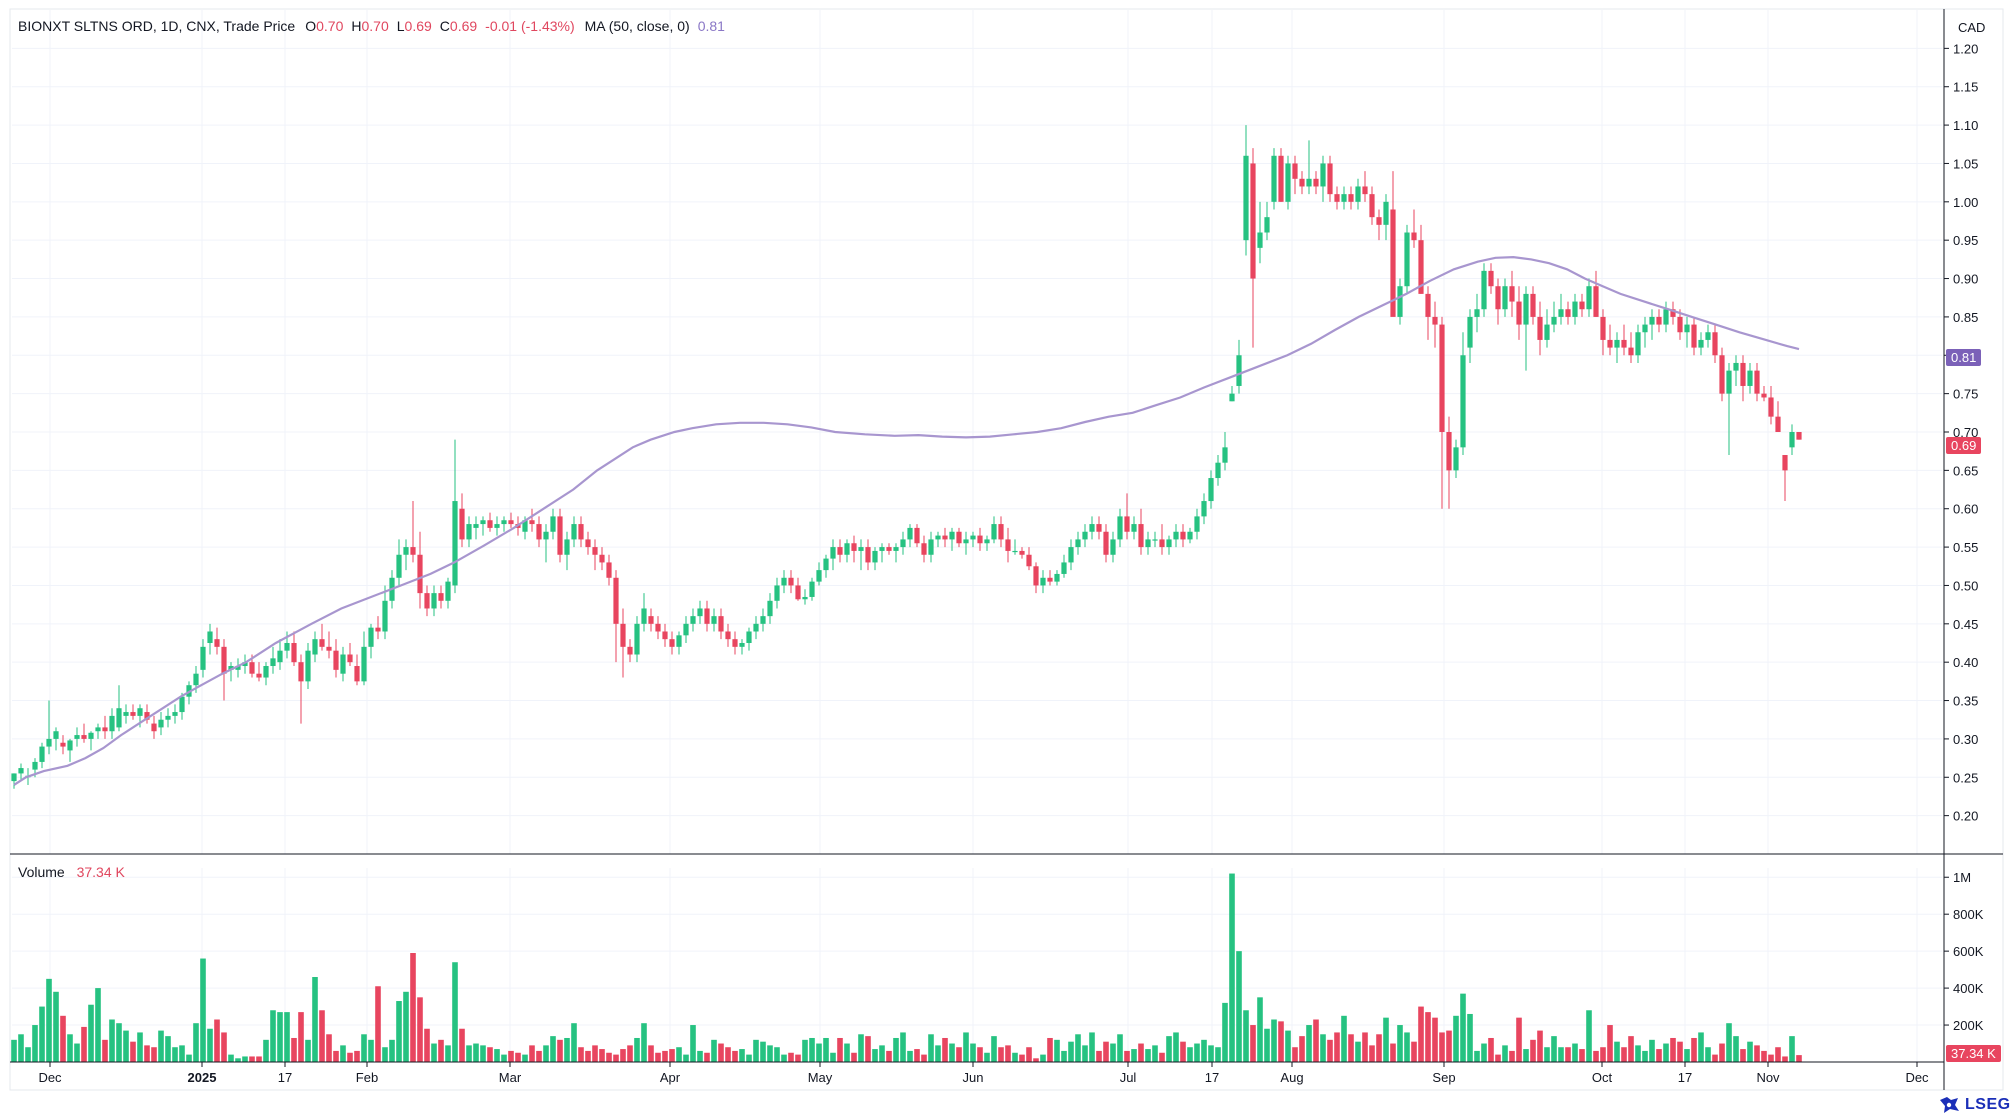 The width and height of the screenshot is (2012, 1120). I want to click on price-tick-label: 0.30, so click(1965, 739).